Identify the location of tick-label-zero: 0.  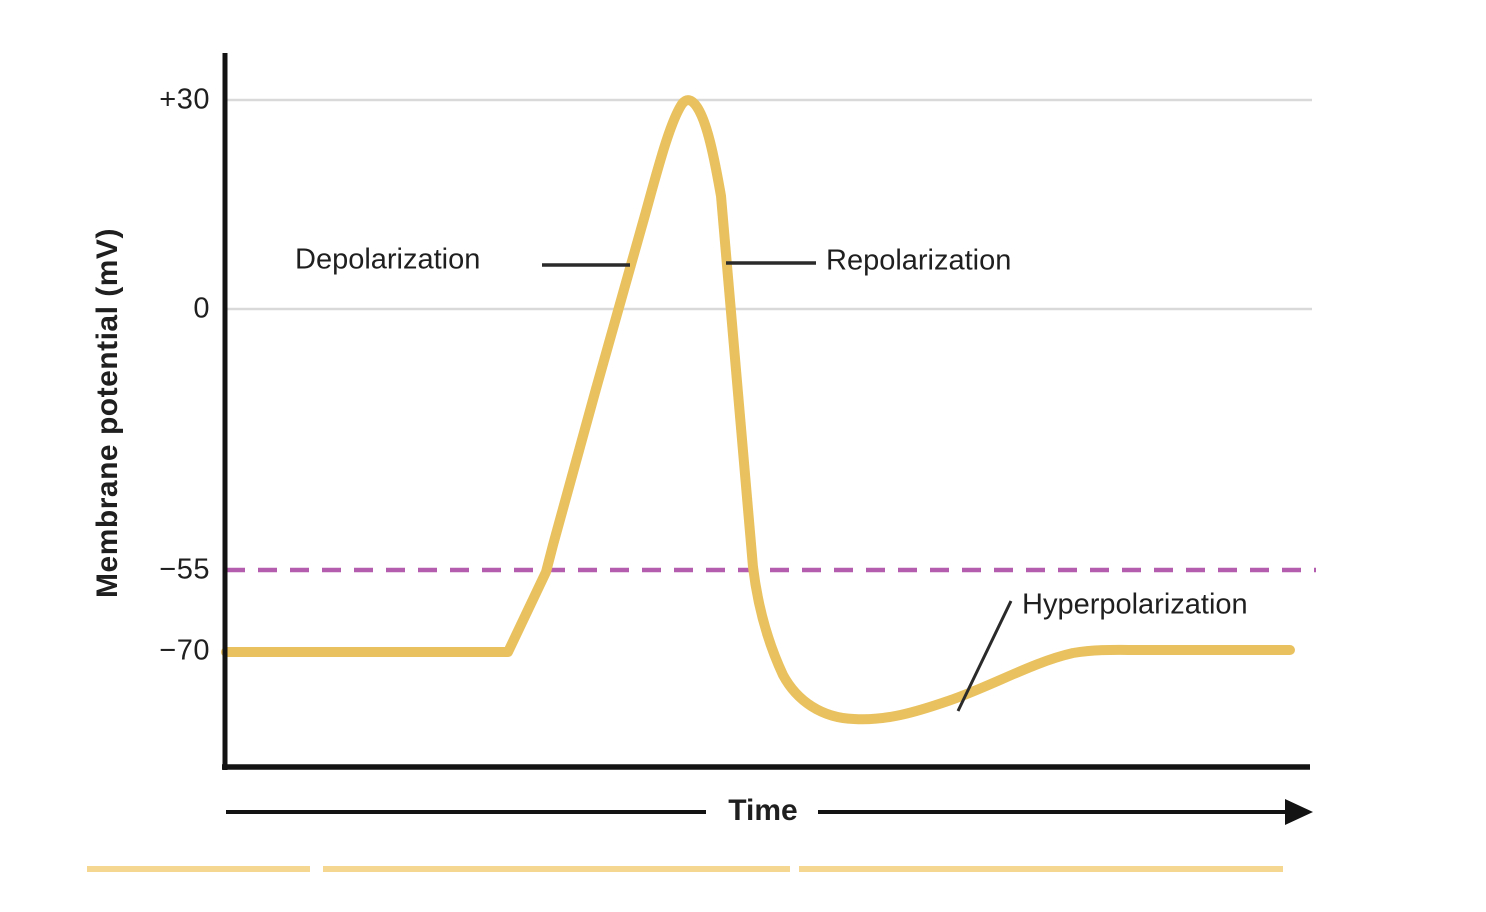
(201, 308).